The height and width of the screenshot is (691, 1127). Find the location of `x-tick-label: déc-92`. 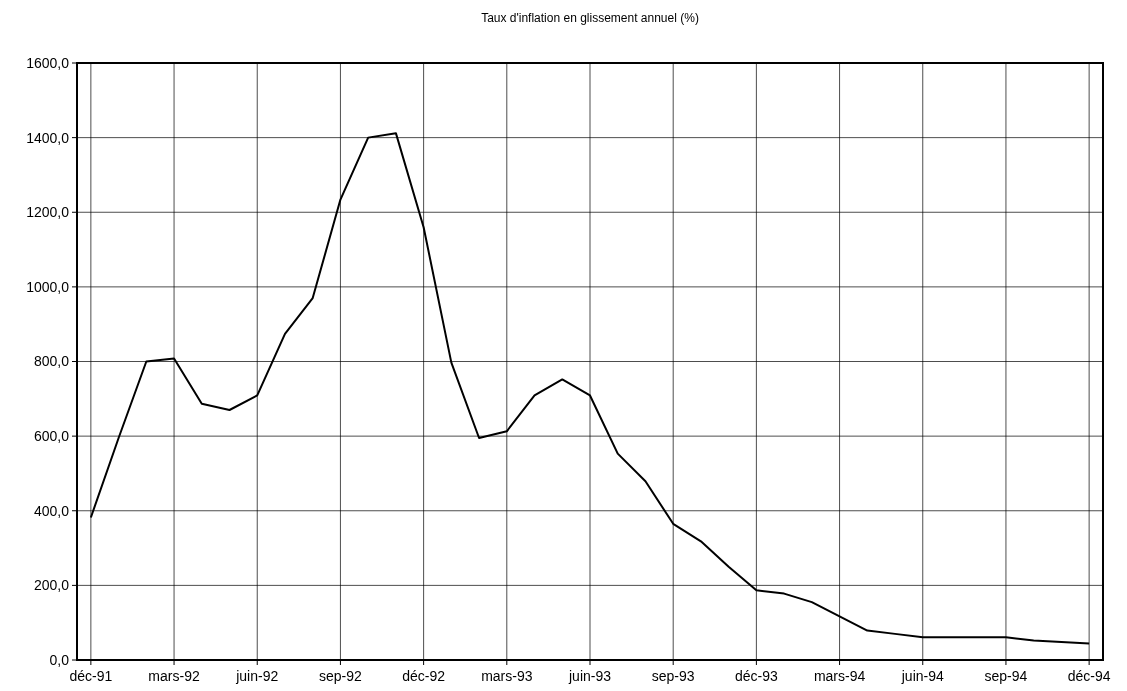

x-tick-label: déc-92 is located at coordinates (424, 676).